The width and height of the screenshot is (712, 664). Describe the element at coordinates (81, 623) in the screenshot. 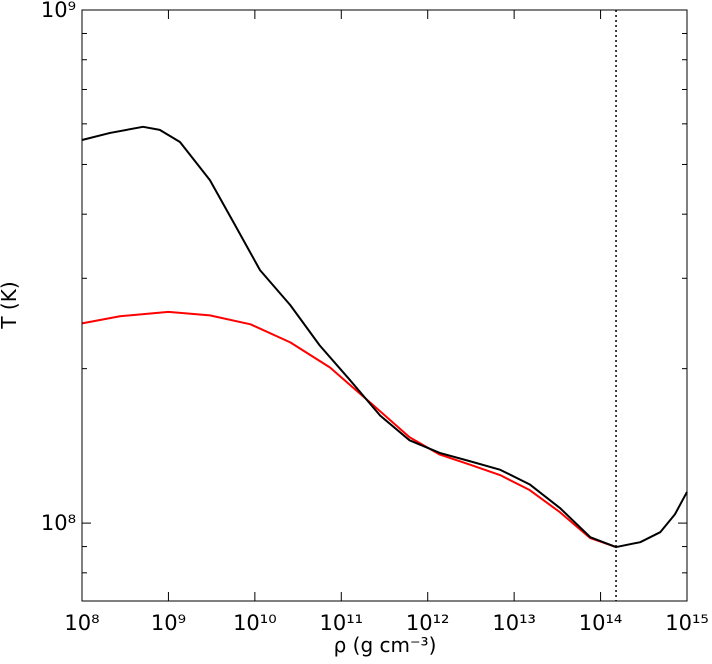

I see `x-tick-label: 10⁸` at that location.